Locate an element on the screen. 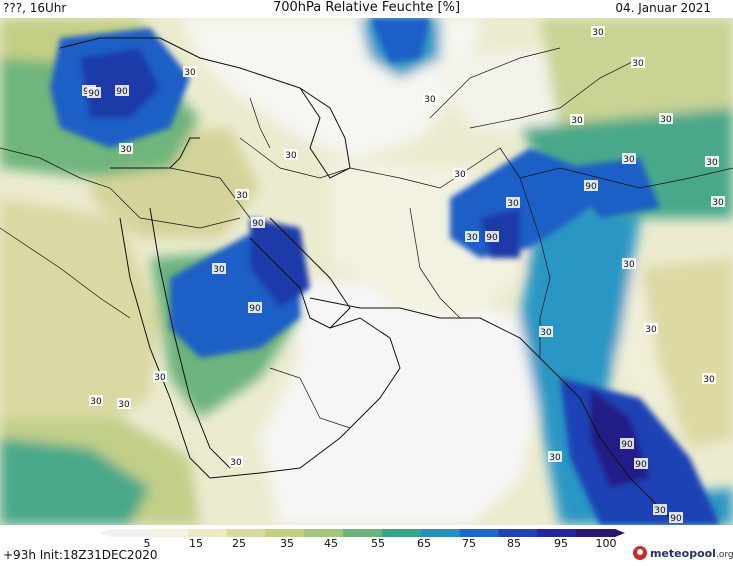 This screenshot has height=566, width=733. contour-label-25: 30 is located at coordinates (660, 510).